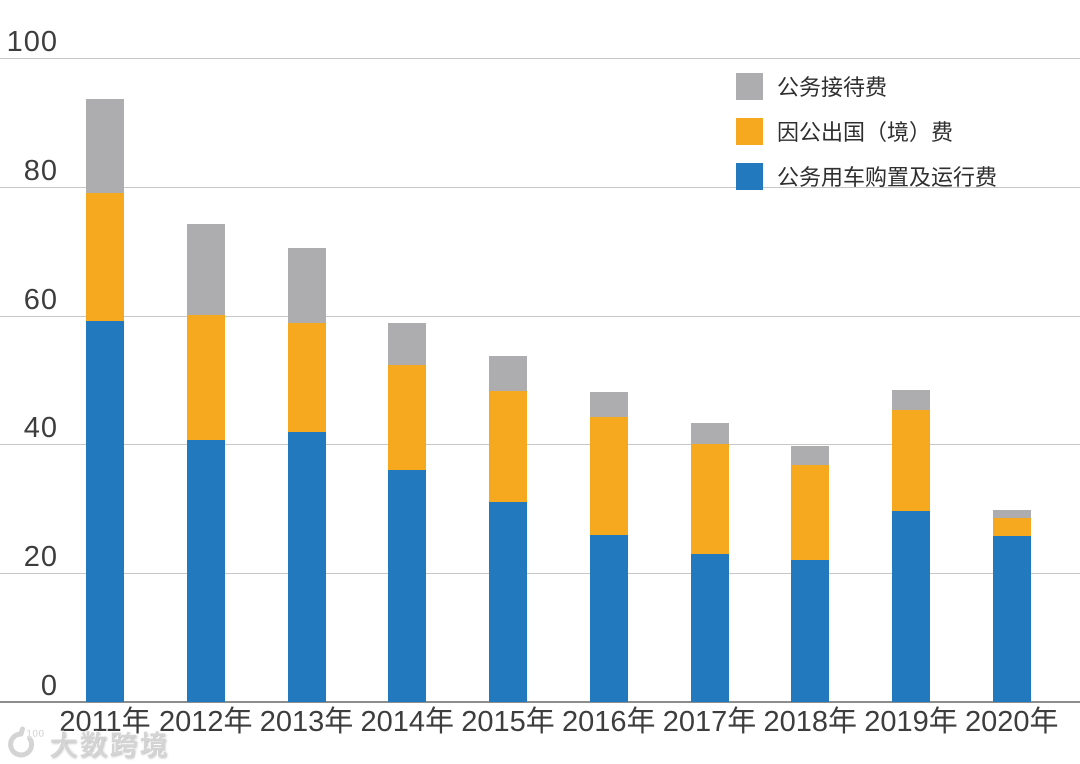 This screenshot has width=1080, height=764. What do you see at coordinates (709, 722) in the screenshot?
I see `x-tick-label: 2017年` at bounding box center [709, 722].